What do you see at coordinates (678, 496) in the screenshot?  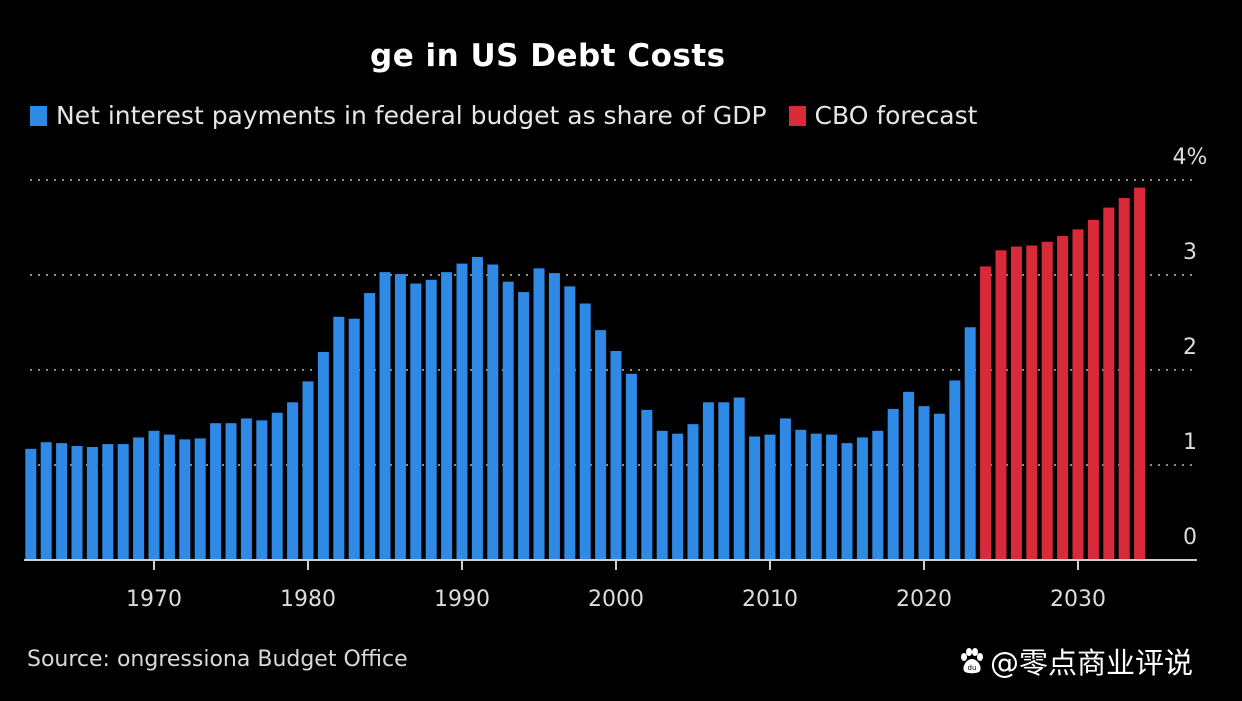 I see `bar-actual-2004` at bounding box center [678, 496].